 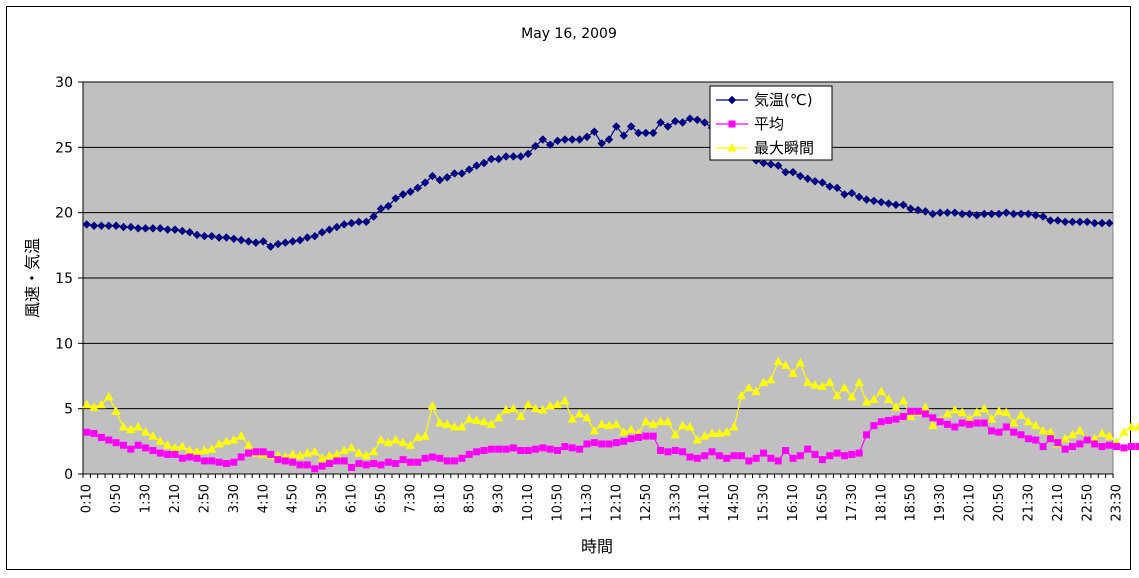 What do you see at coordinates (68, 475) in the screenshot?
I see `y-tick-label: 0` at bounding box center [68, 475].